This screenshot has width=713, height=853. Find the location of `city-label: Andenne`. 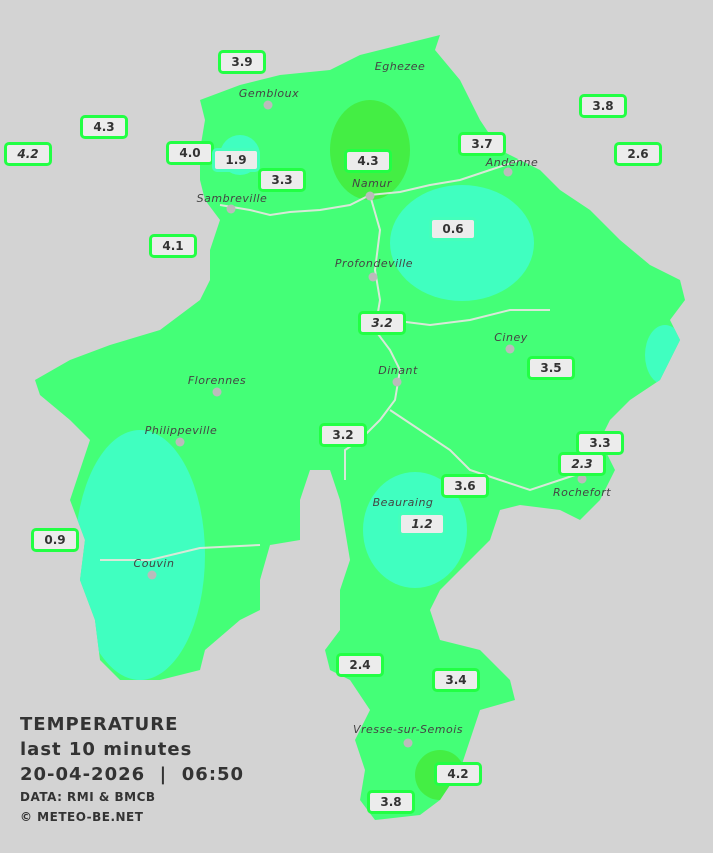

city-label: Andenne is located at coordinates (512, 162).